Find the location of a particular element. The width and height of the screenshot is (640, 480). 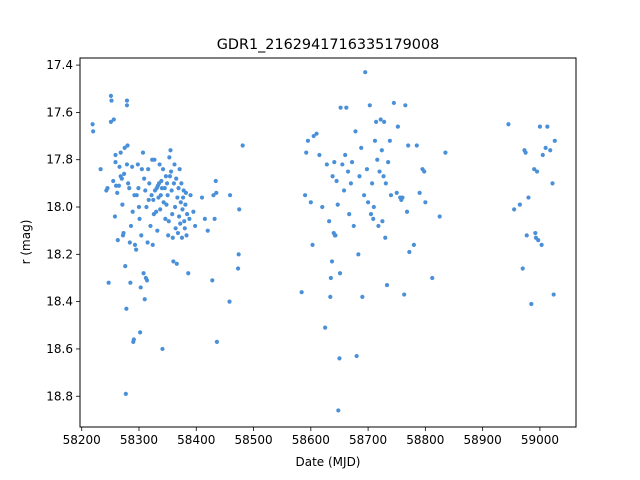

x-axis-label: Date (MJD) is located at coordinates (328, 462).